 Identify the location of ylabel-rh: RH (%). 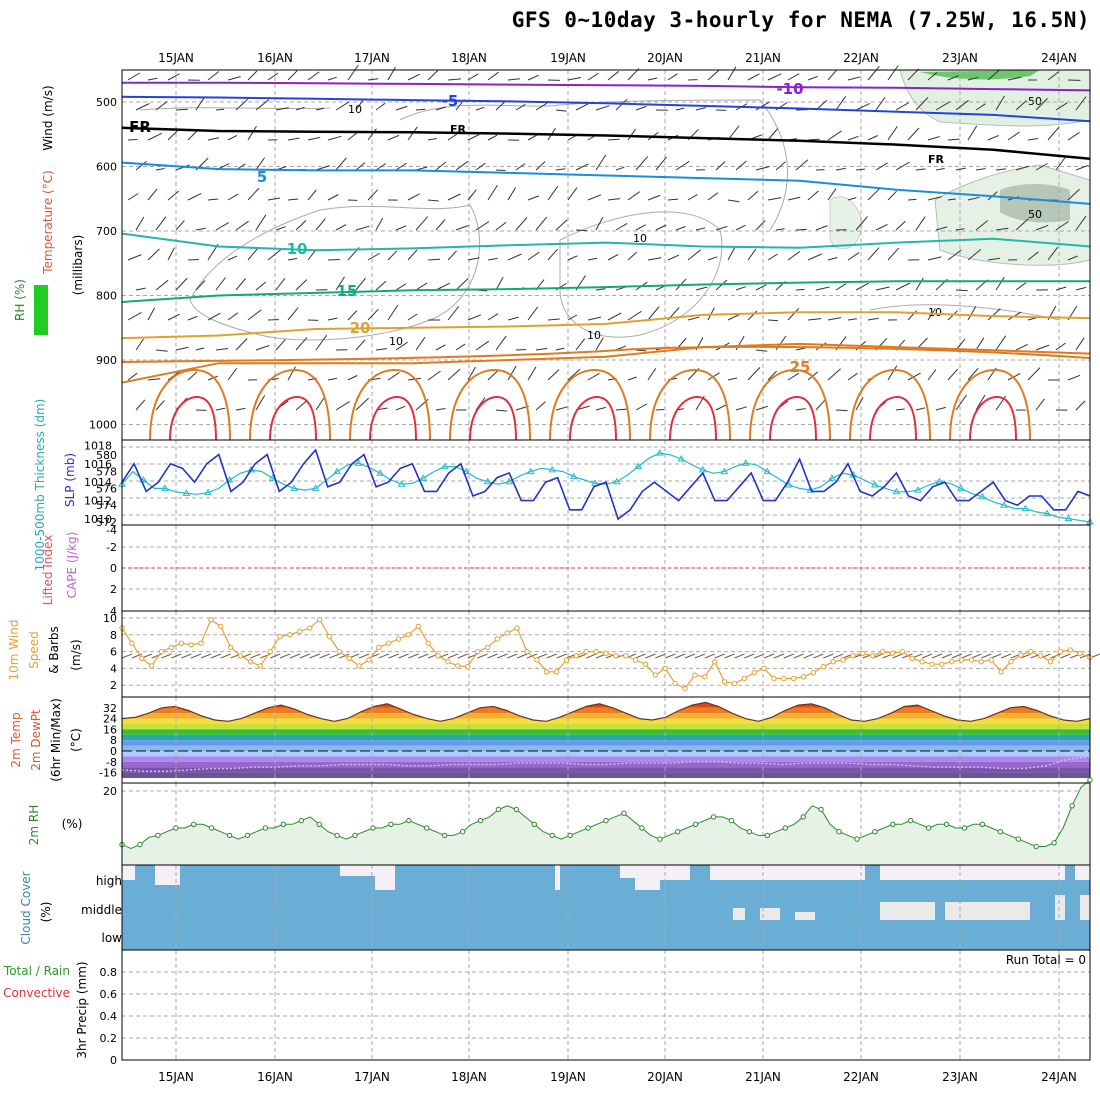
(20, 300).